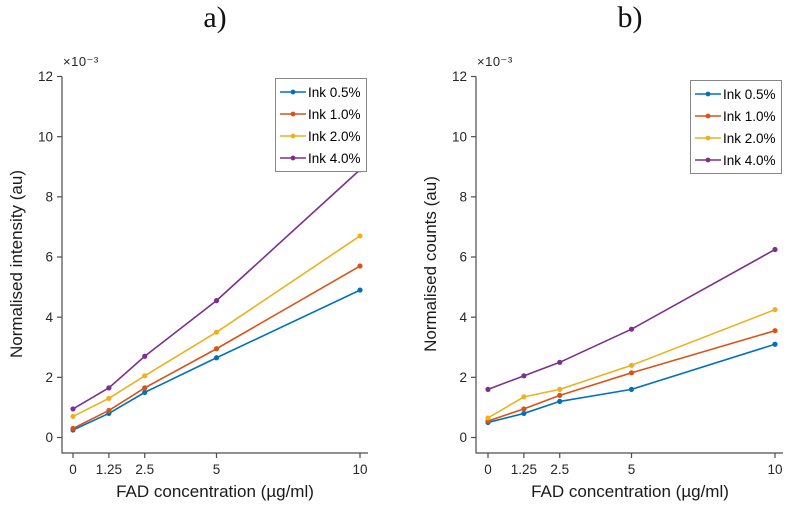  I want to click on x-tick-label: 2.5, so click(144, 469).